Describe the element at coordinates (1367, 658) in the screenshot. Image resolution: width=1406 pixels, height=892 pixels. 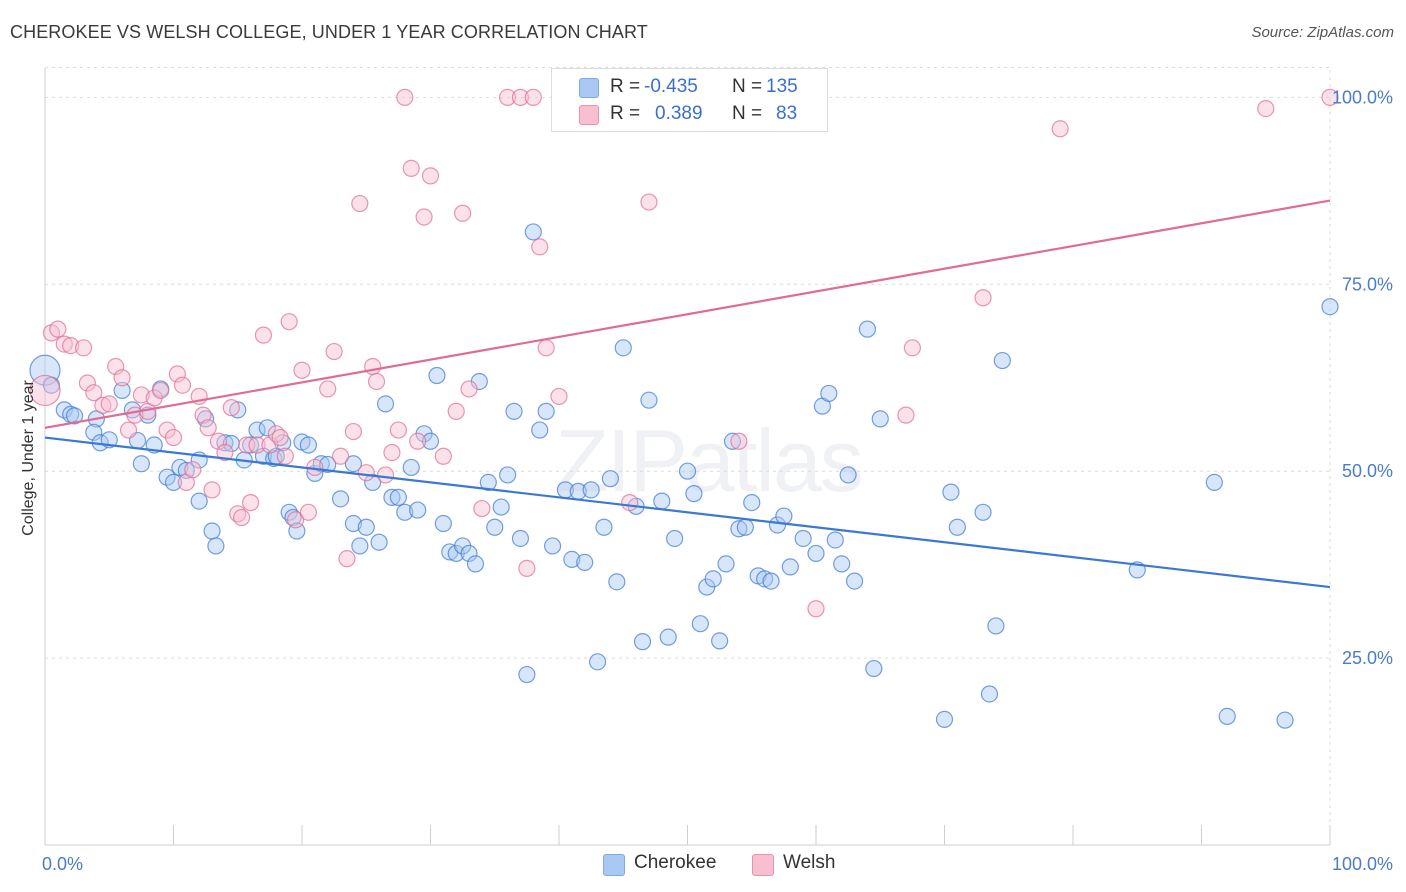
I see `y-tick-label: 25.0%` at that location.